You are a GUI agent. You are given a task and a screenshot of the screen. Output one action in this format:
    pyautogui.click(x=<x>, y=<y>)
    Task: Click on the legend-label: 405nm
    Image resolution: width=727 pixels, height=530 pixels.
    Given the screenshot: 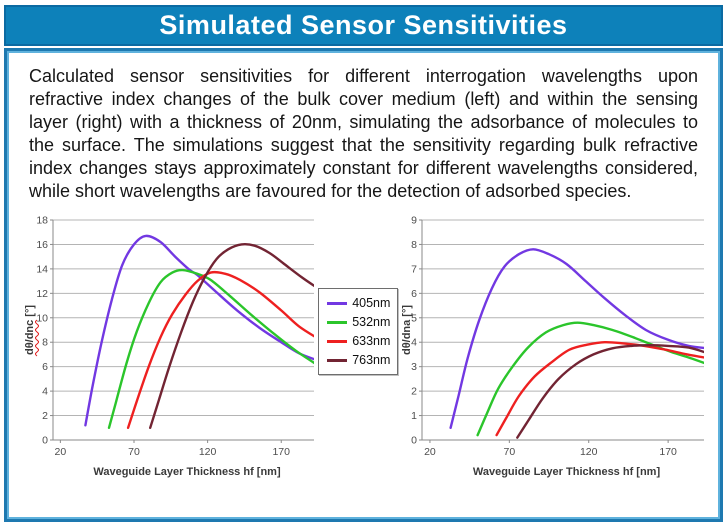 What is the action you would take?
    pyautogui.click(x=371, y=303)
    